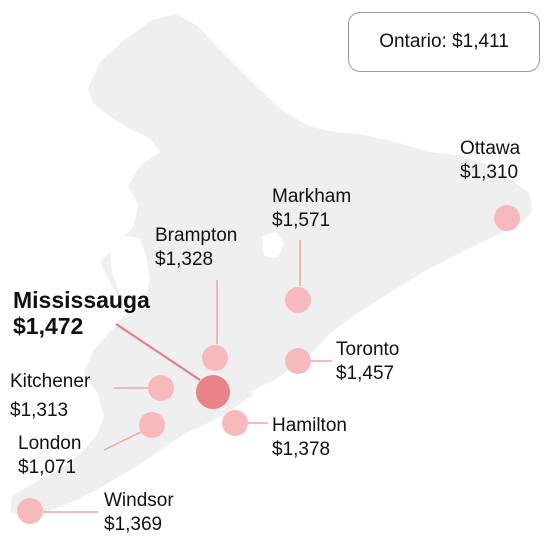 Image resolution: width=550 pixels, height=544 pixels. What do you see at coordinates (309, 438) in the screenshot?
I see `city-label-hamilton: Hamilton $1,378` at bounding box center [309, 438].